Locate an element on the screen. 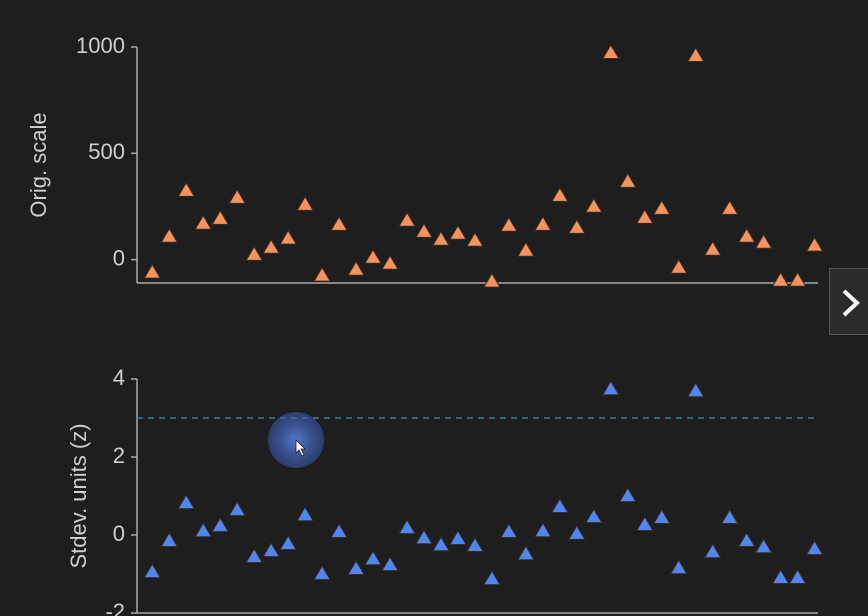 The image size is (868, 616). chevron is located at coordinates (851, 303).